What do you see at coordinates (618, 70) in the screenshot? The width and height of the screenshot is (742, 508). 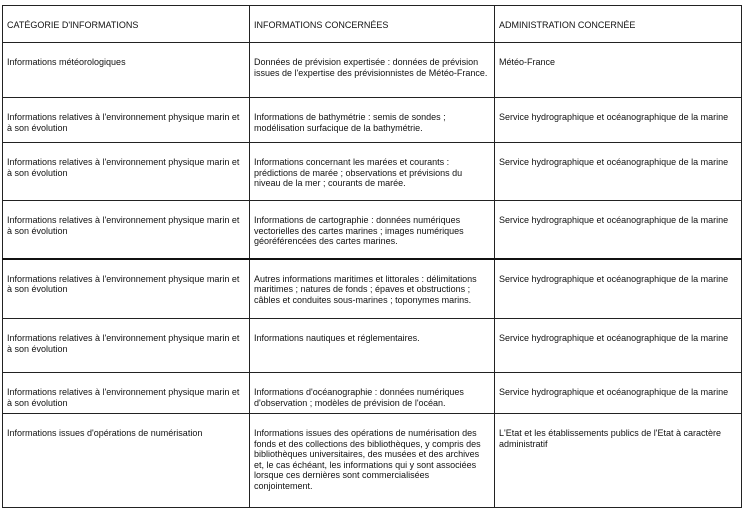 I see `cell-admin: Météo-France` at bounding box center [618, 70].